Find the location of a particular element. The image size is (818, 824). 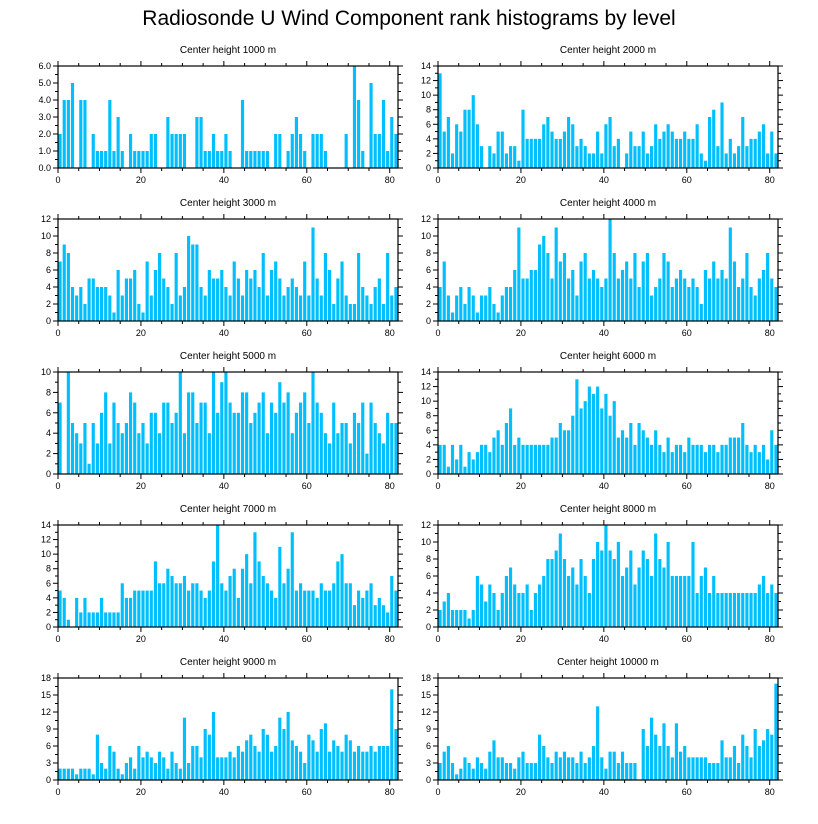

x-tick-label: 40 is located at coordinates (224, 639).